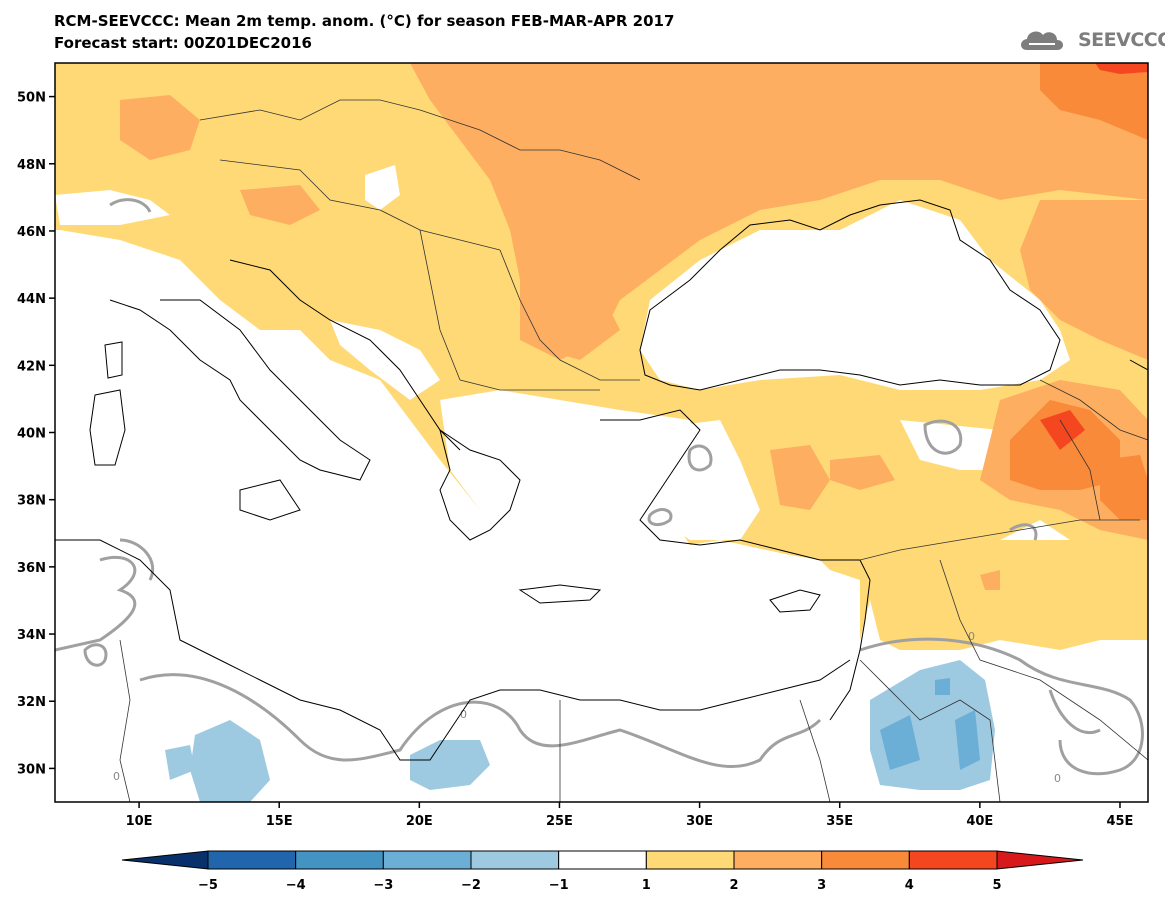 This screenshot has height=907, width=1165. What do you see at coordinates (570, 225) in the screenshot?
I see `anomaly-region-2to3-romania` at bounding box center [570, 225].